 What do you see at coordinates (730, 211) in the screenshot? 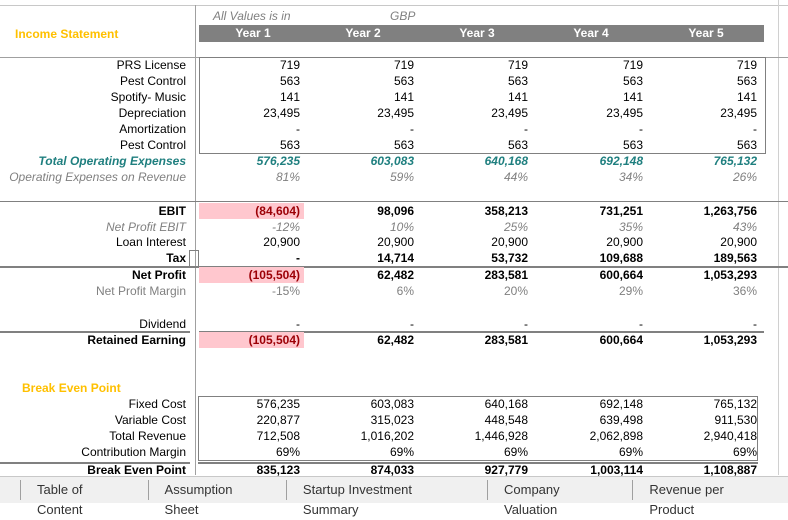
I see `cell-value: 1,263,756` at bounding box center [730, 211].